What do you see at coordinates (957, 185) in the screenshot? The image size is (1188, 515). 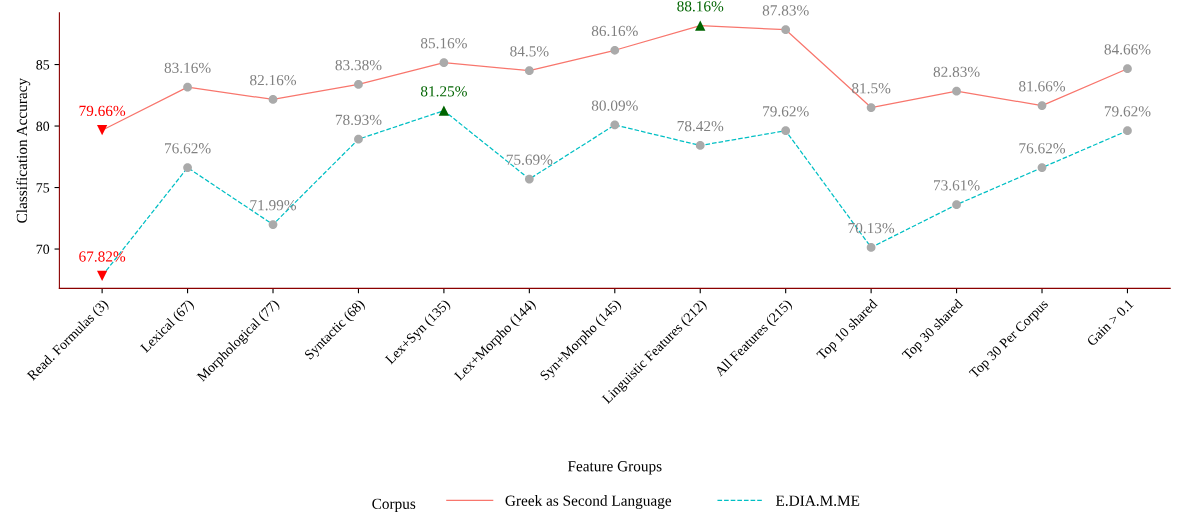 I see `data-label: 73.61%` at bounding box center [957, 185].